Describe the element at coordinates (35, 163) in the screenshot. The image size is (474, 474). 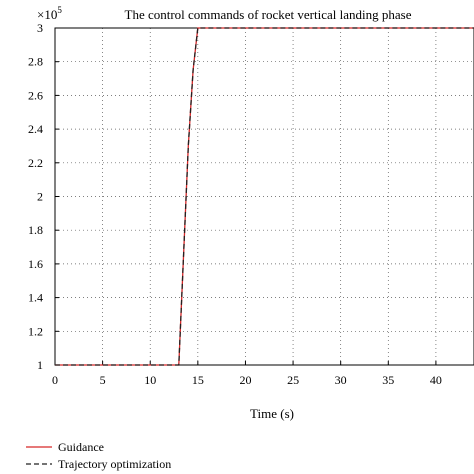
I see `y-tick-label: 2.2` at that location.